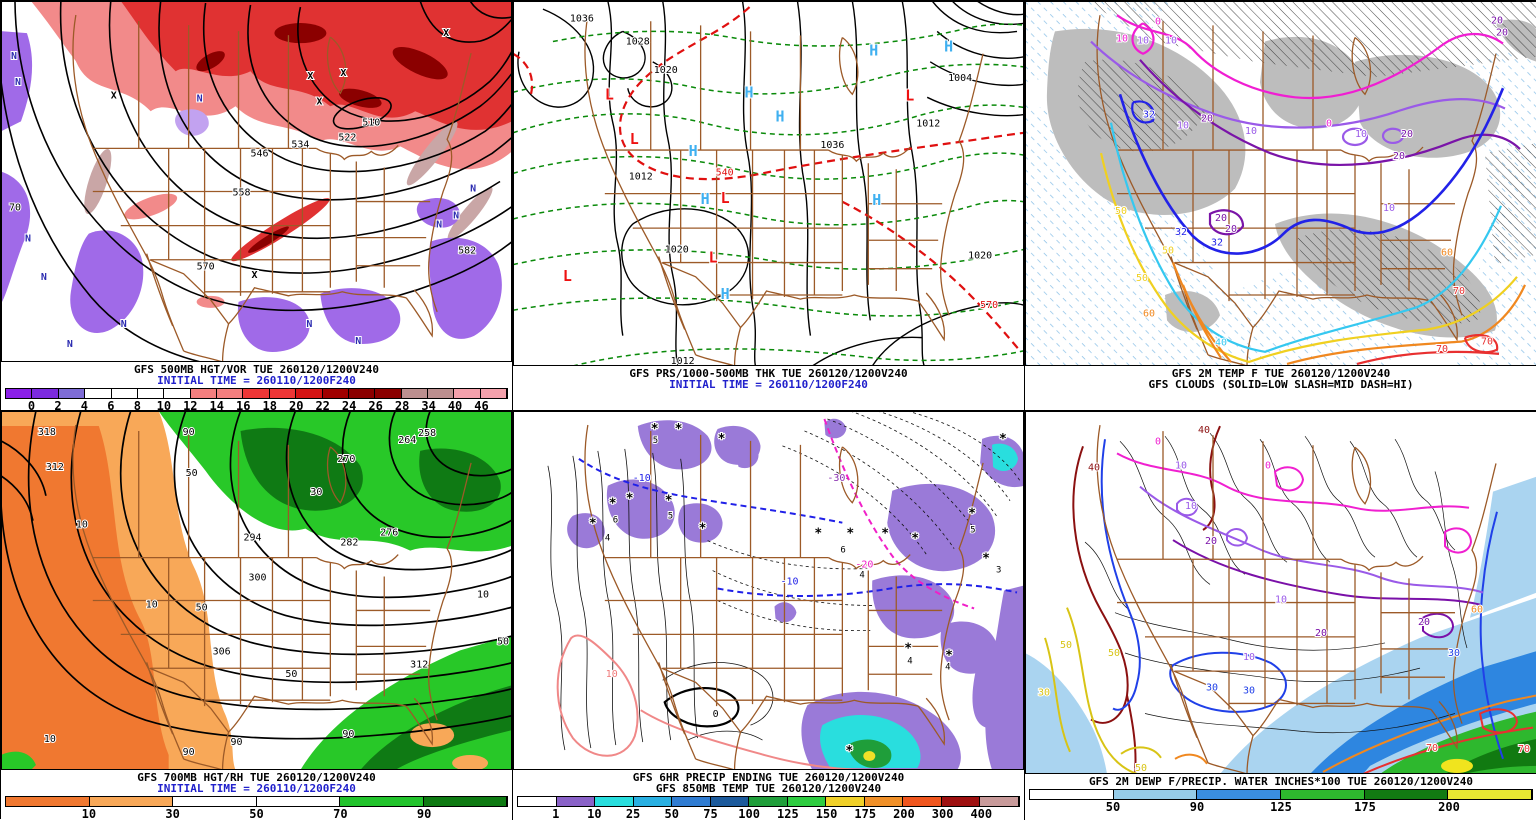 The image size is (1536, 820). What do you see at coordinates (836, 478) in the screenshot?
I see `map-label: -30` at bounding box center [836, 478].